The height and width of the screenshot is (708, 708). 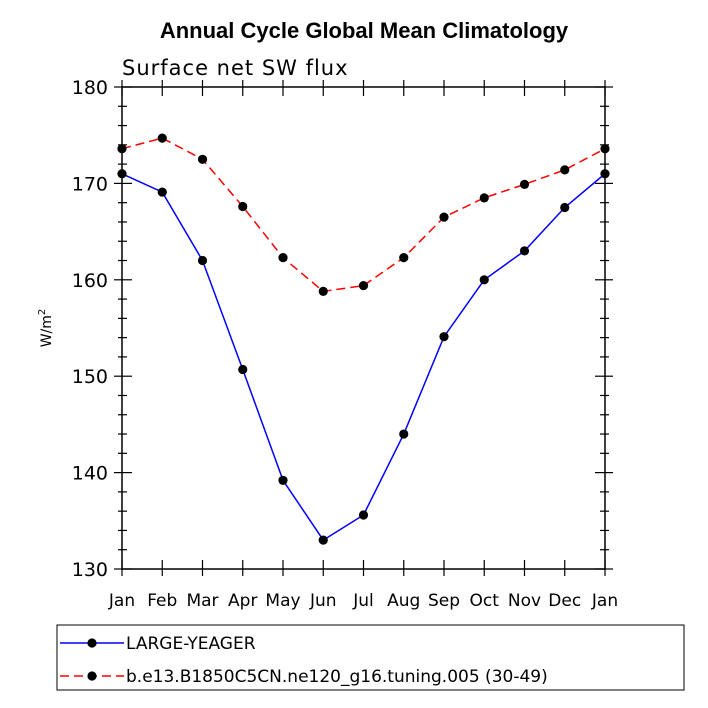 What do you see at coordinates (564, 601) in the screenshot?
I see `x-tick-label: Dec` at bounding box center [564, 601].